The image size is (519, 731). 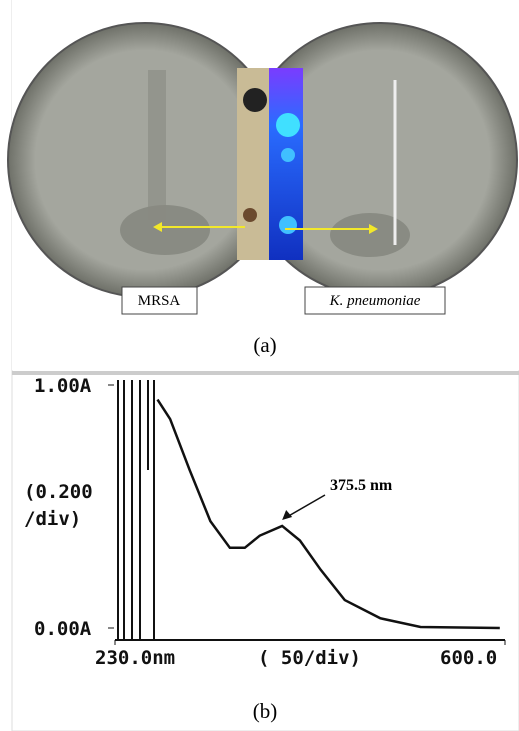 I want to click on label-kp: K. pneumoniae, so click(x=375, y=301).